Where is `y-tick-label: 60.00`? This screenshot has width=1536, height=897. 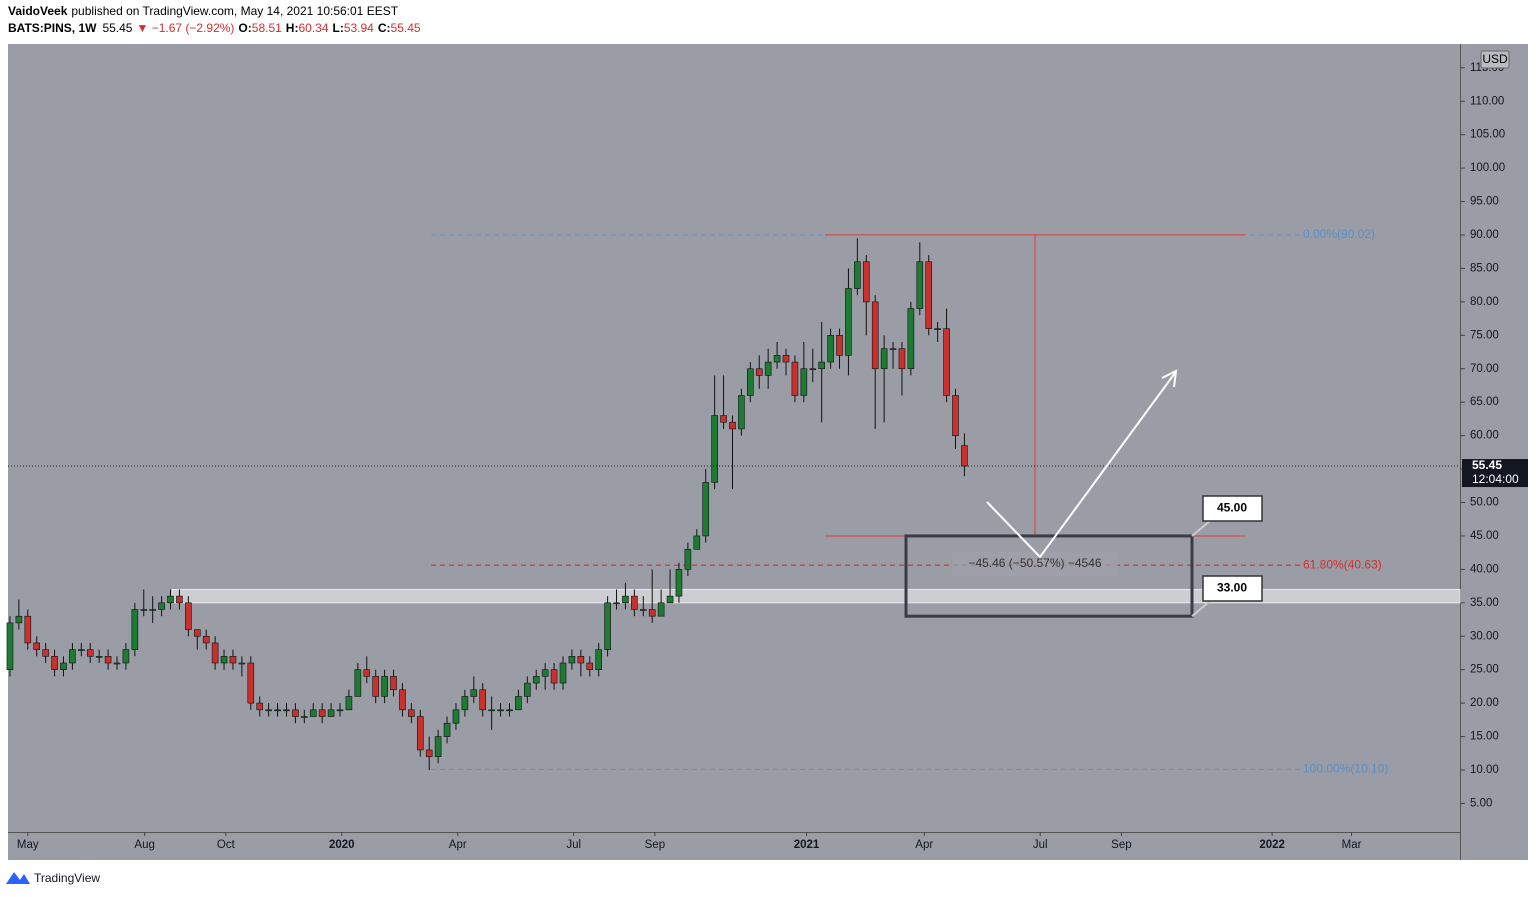 y-tick-label: 60.00 is located at coordinates (1484, 436).